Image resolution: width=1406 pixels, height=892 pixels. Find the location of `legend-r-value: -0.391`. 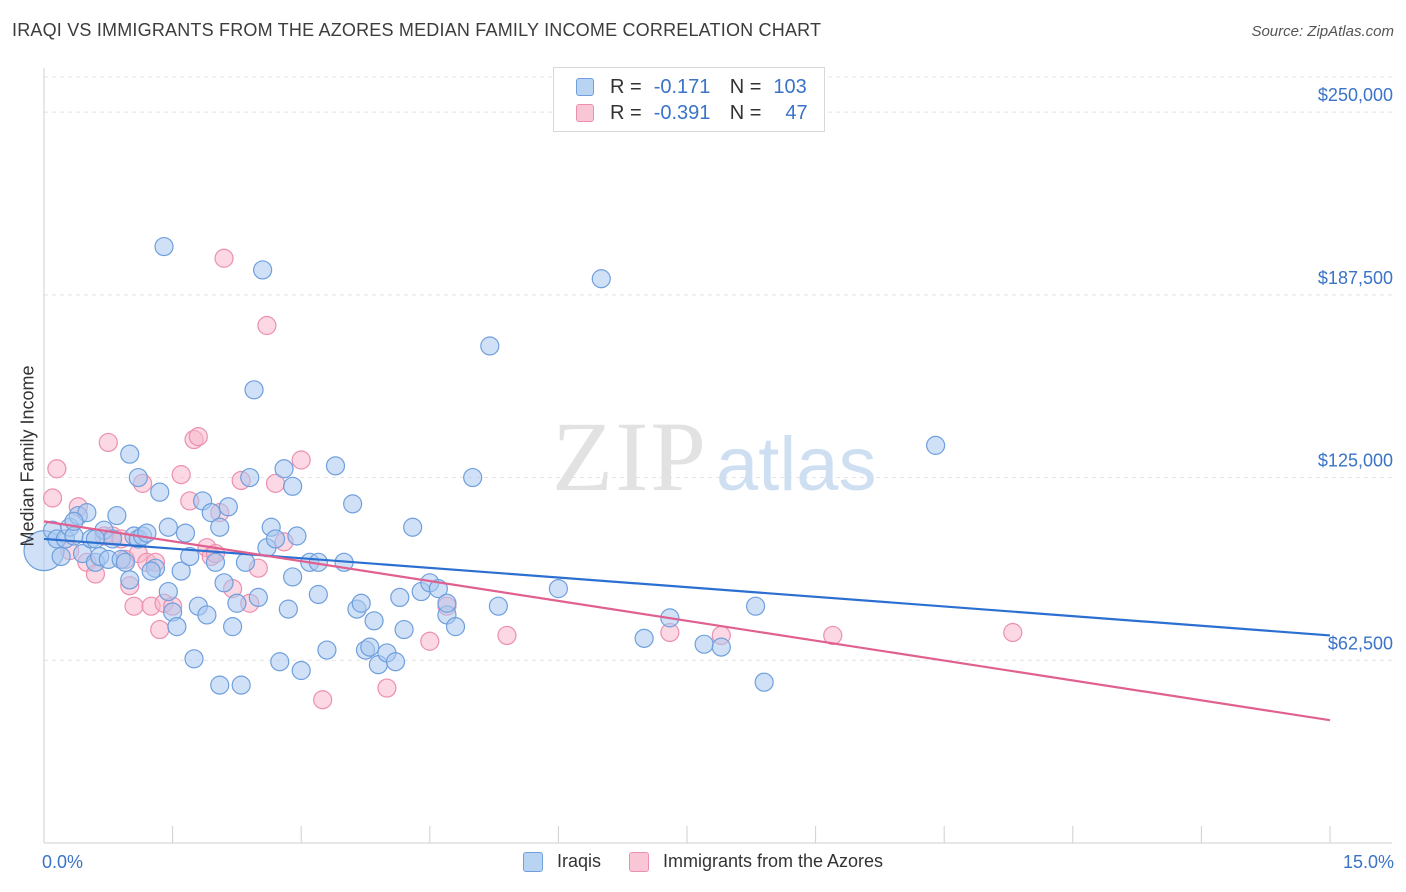

legend-r-value: -0.391 is located at coordinates (682, 112).